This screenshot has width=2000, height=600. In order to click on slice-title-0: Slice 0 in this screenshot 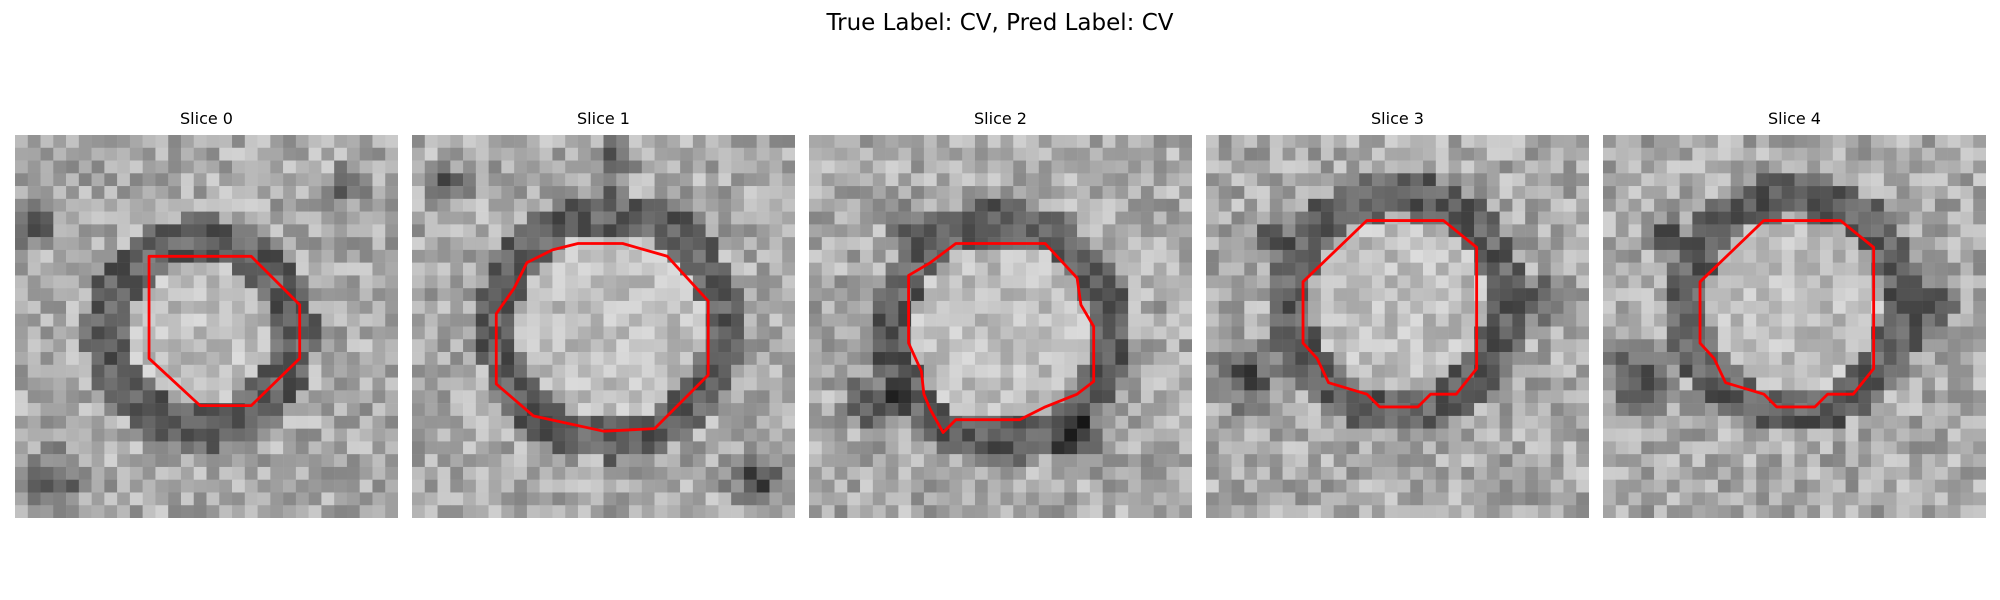, I will do `click(206, 118)`.